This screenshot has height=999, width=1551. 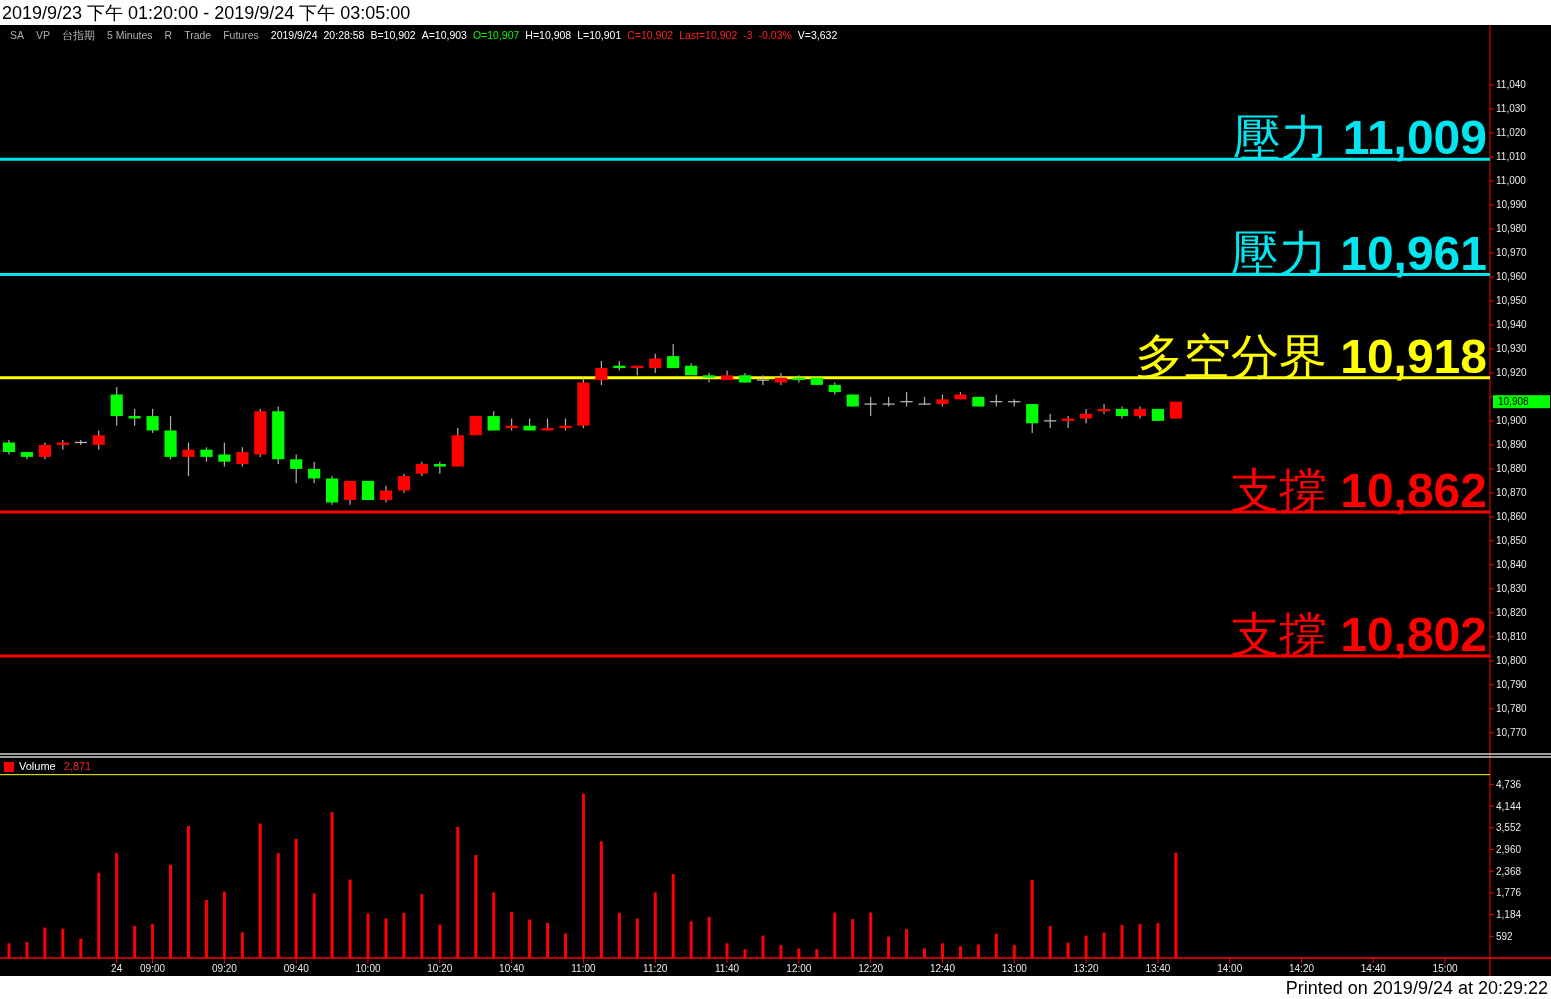 What do you see at coordinates (17, 35) in the screenshot?
I see `annotation: SA` at bounding box center [17, 35].